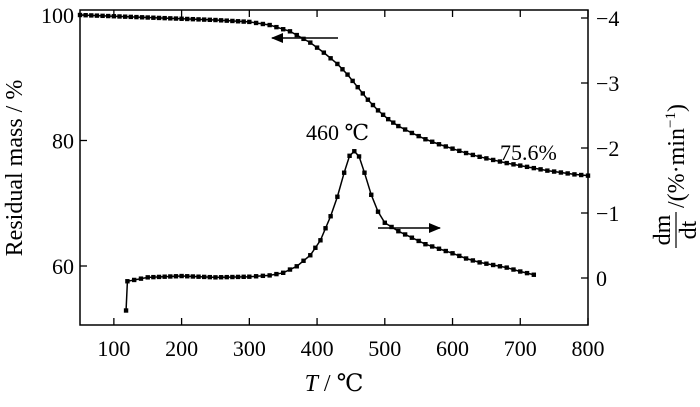 The height and width of the screenshot is (407, 700). I want to click on y-axis-left-label: Residual mass / %, so click(15, 168).